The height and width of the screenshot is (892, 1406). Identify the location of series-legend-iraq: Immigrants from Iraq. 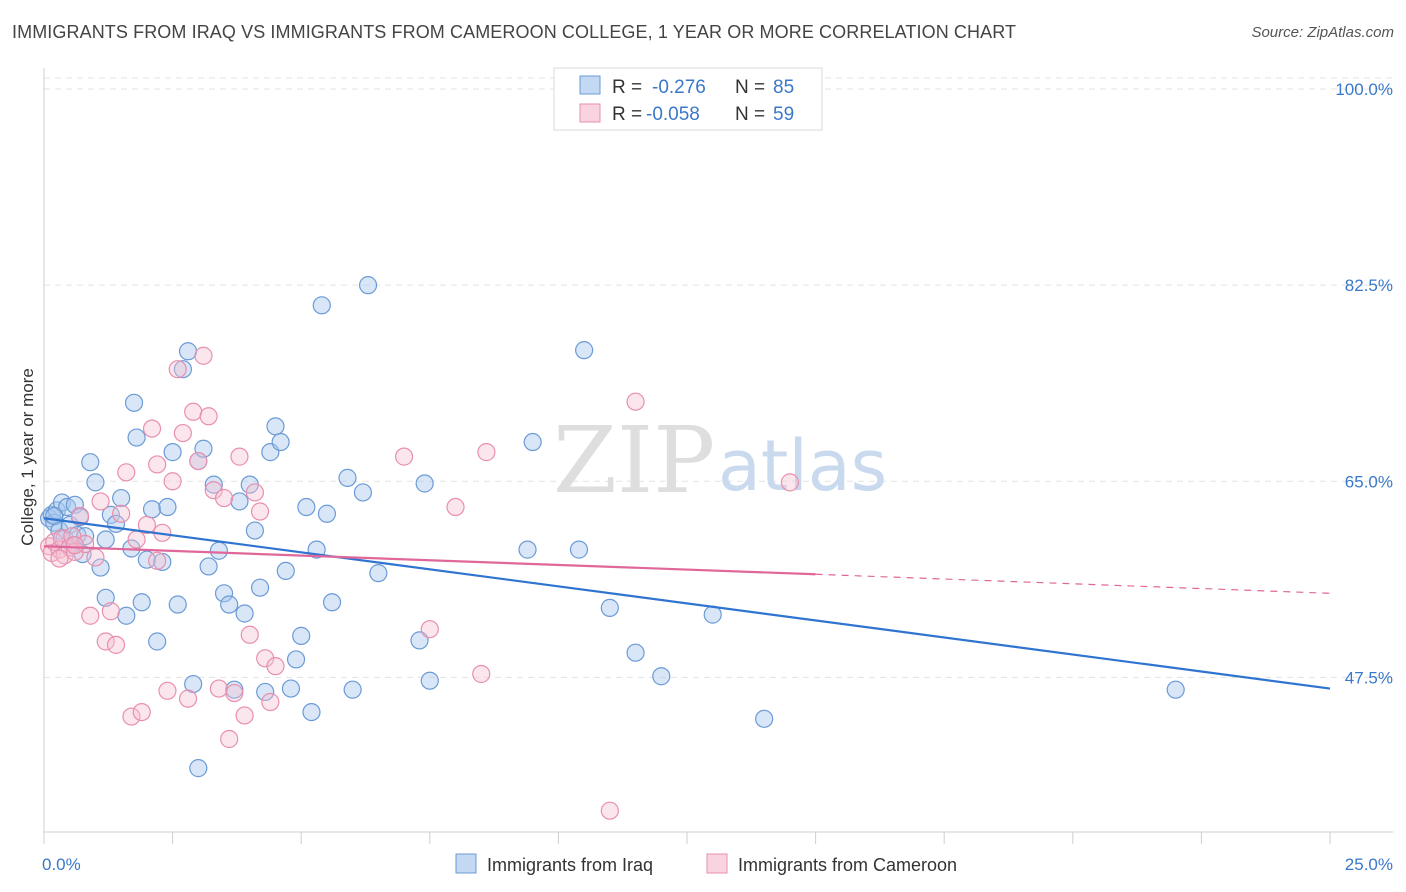
(570, 865).